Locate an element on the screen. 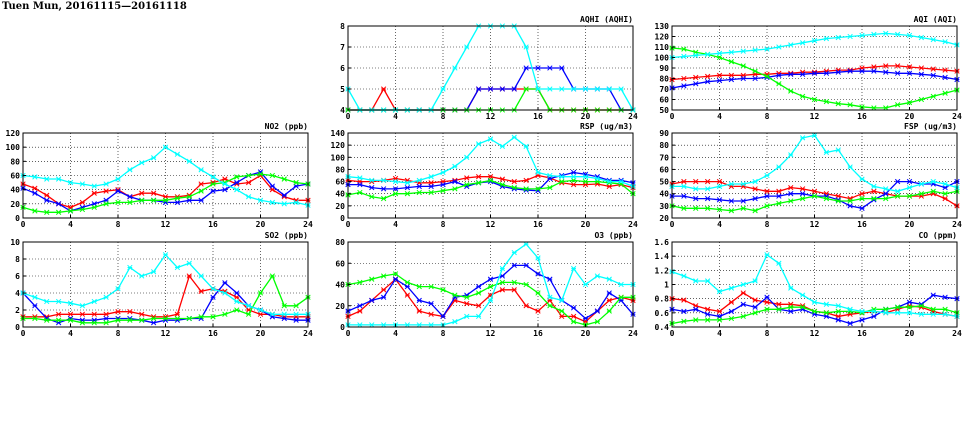  y-tick-label: 30 is located at coordinates (664, 206).